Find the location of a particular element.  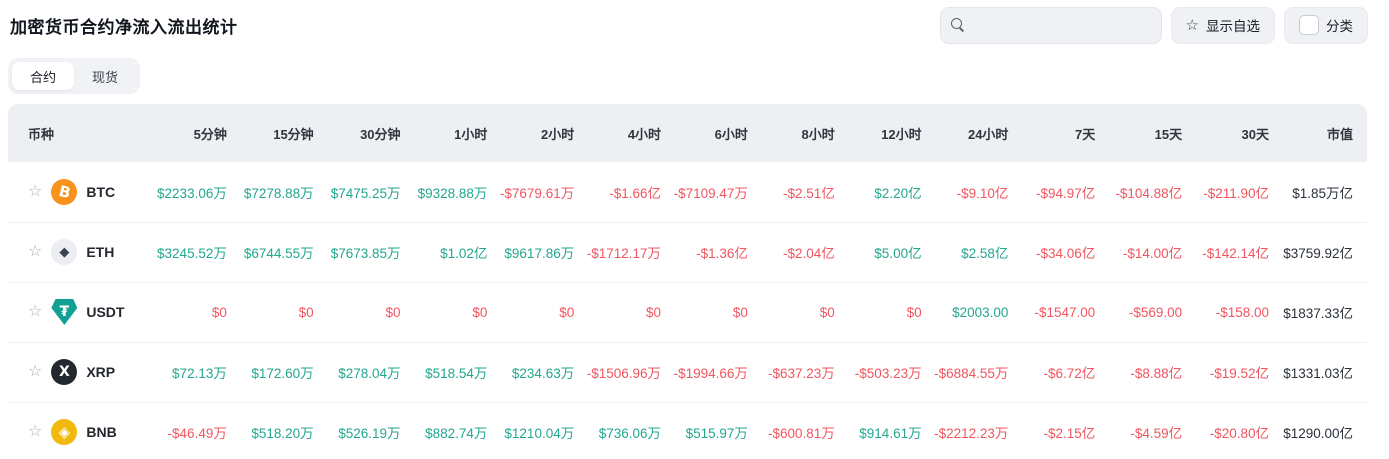

netflow-value: -$211.90亿 is located at coordinates (1227, 192).